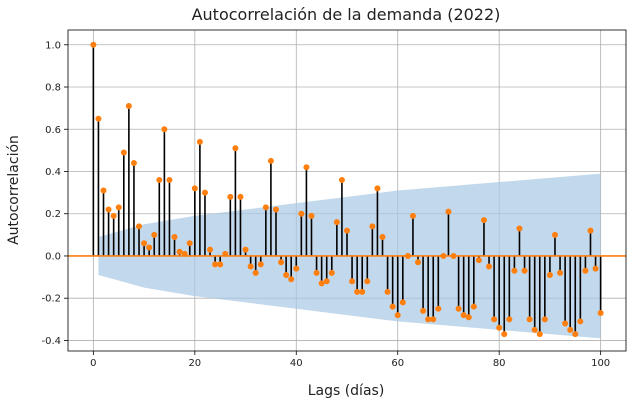  Describe the element at coordinates (53, 130) in the screenshot. I see `y-tick-label: 0.6` at that location.